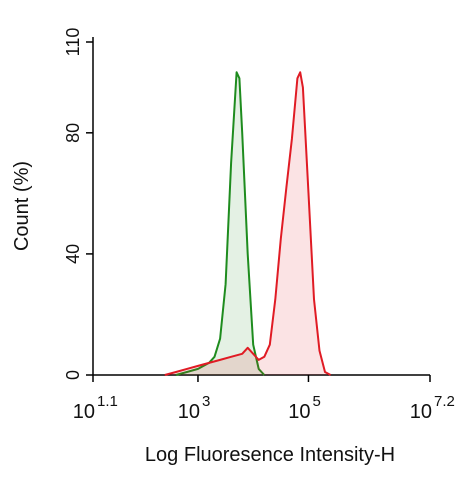  I want to click on y-tick-label: 40, so click(73, 254).